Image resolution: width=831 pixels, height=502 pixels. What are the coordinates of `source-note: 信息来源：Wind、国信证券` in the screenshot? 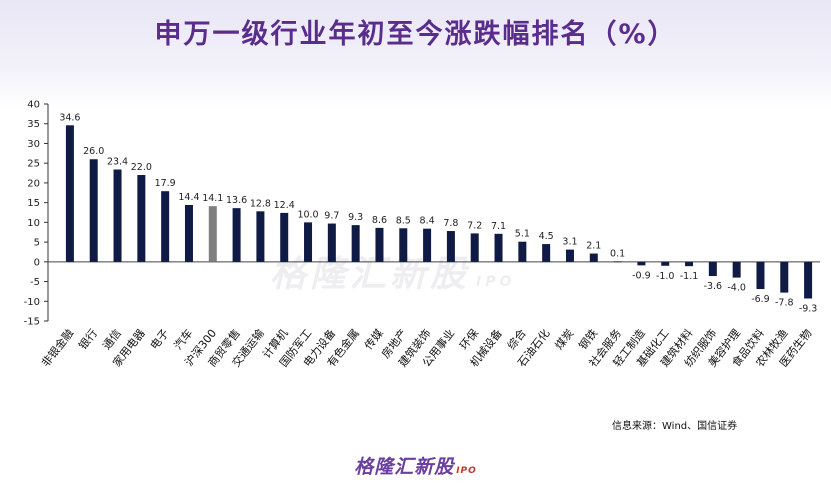 It's located at (675, 426).